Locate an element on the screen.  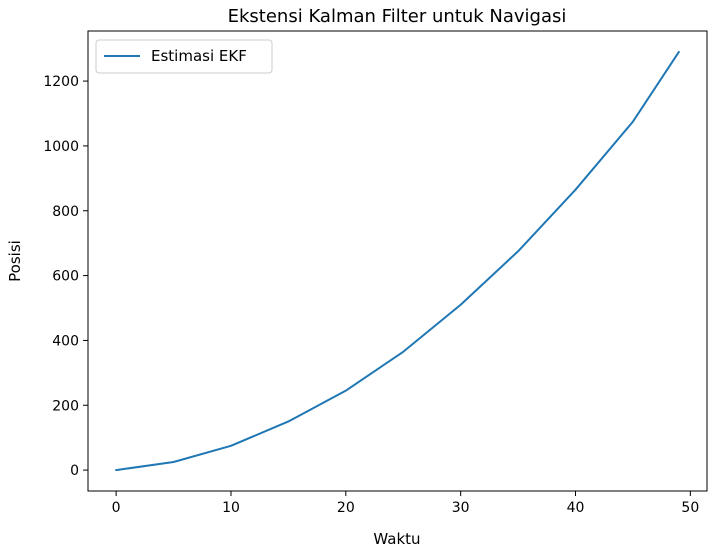
x-tick-label: 0 is located at coordinates (116, 508).